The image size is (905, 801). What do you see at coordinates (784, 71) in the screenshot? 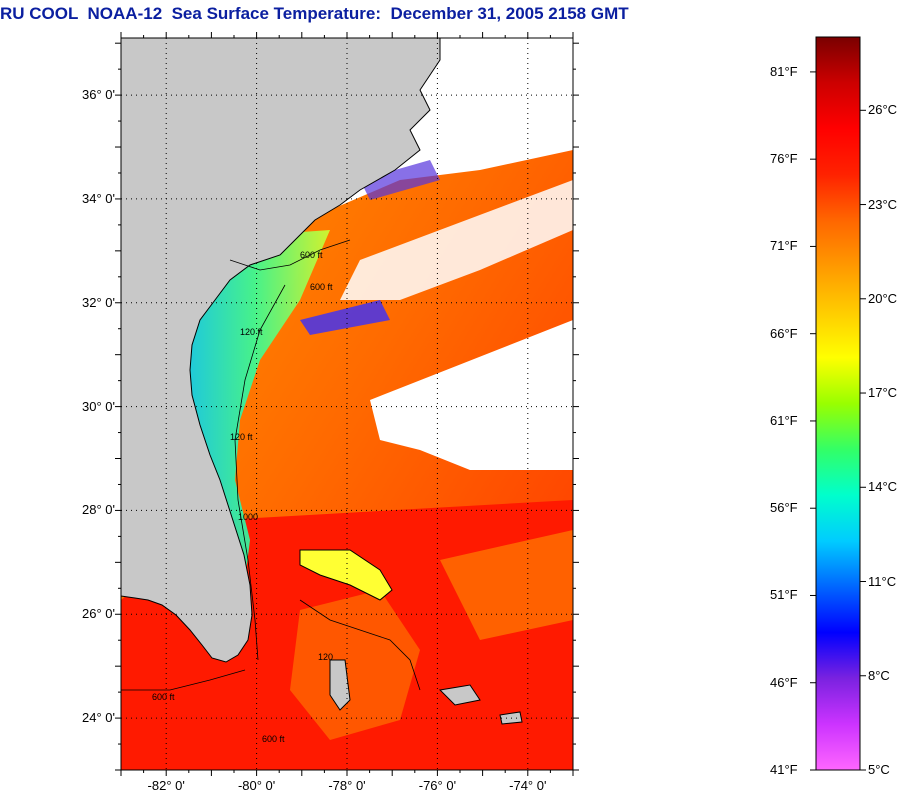
I see `colorbar-fahrenheit-label: 81°F` at bounding box center [784, 71].